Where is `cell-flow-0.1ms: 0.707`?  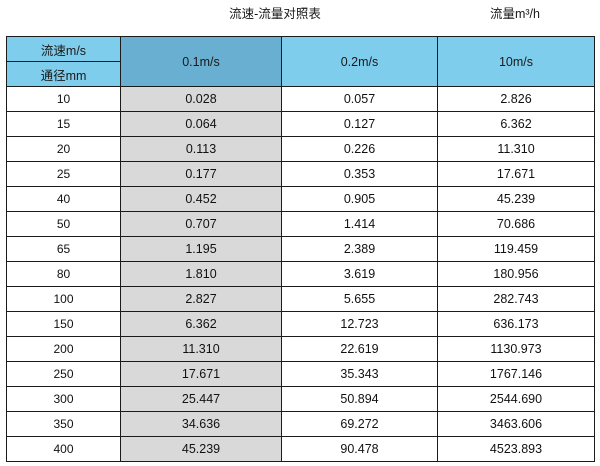
cell-flow-0.1ms: 0.707 is located at coordinates (201, 224).